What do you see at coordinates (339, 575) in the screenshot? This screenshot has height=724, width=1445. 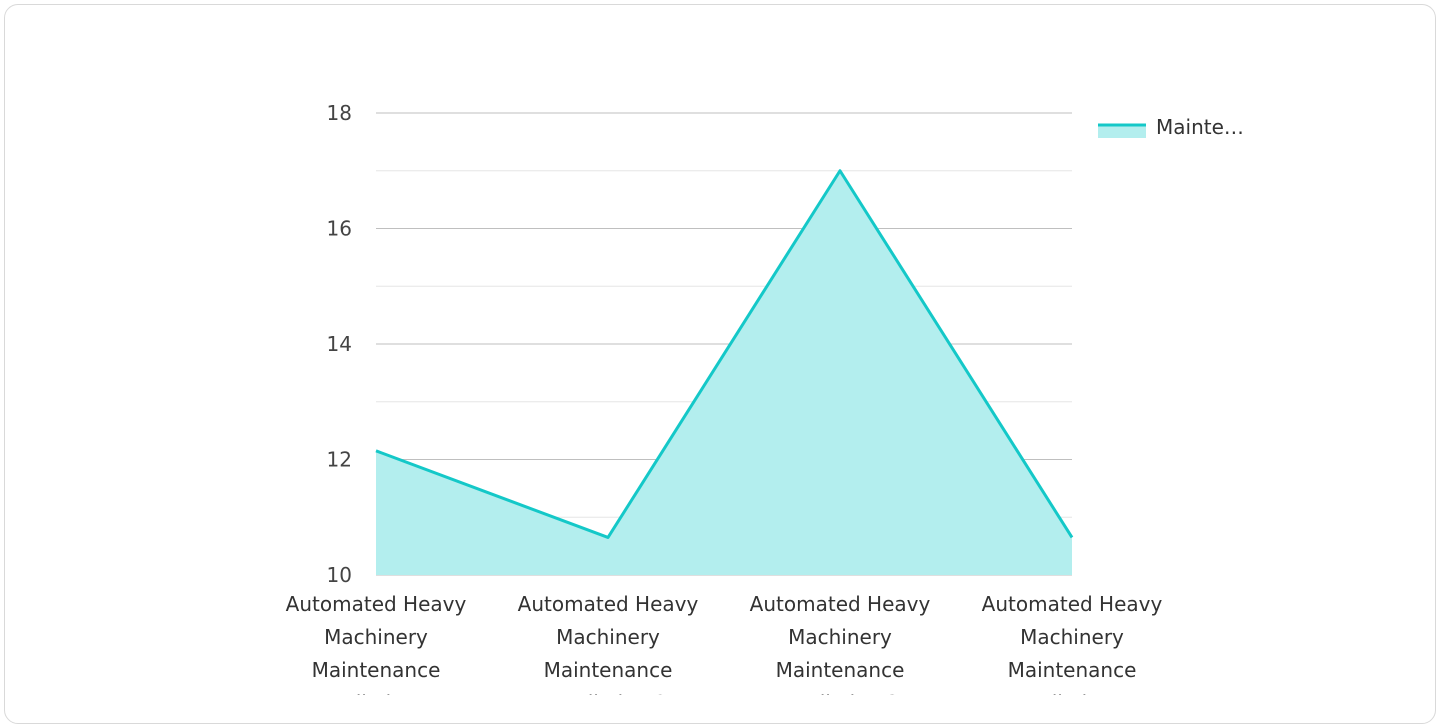 I see `y-tick-label: 10` at bounding box center [339, 575].